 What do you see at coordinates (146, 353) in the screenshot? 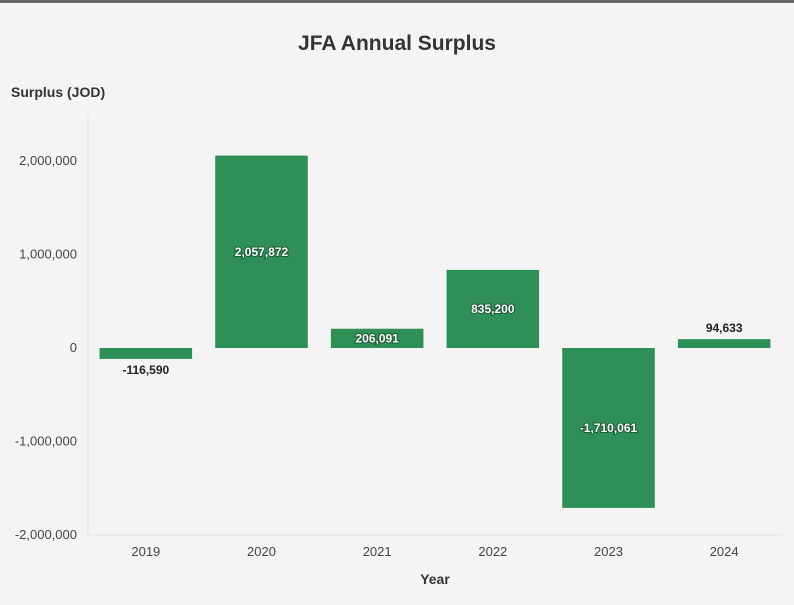
I see `bar-2019` at bounding box center [146, 353].